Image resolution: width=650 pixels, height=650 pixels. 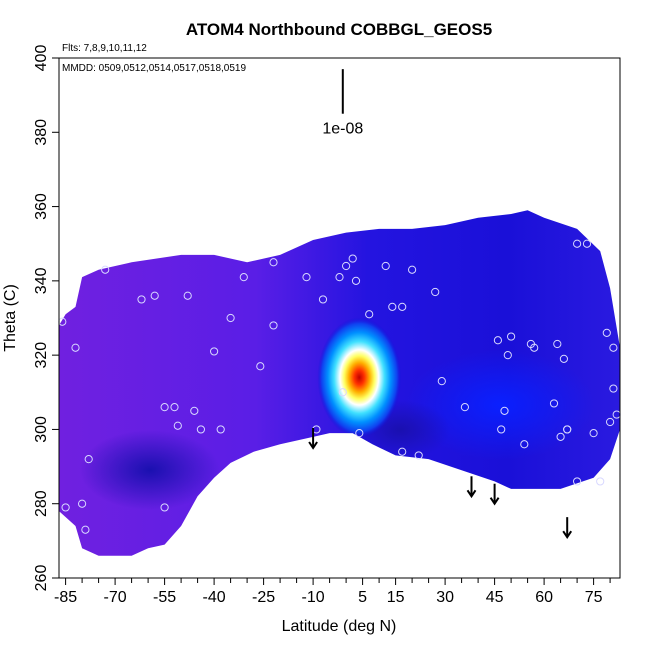 I want to click on x-tick-label-10: 60, so click(x=544, y=597).